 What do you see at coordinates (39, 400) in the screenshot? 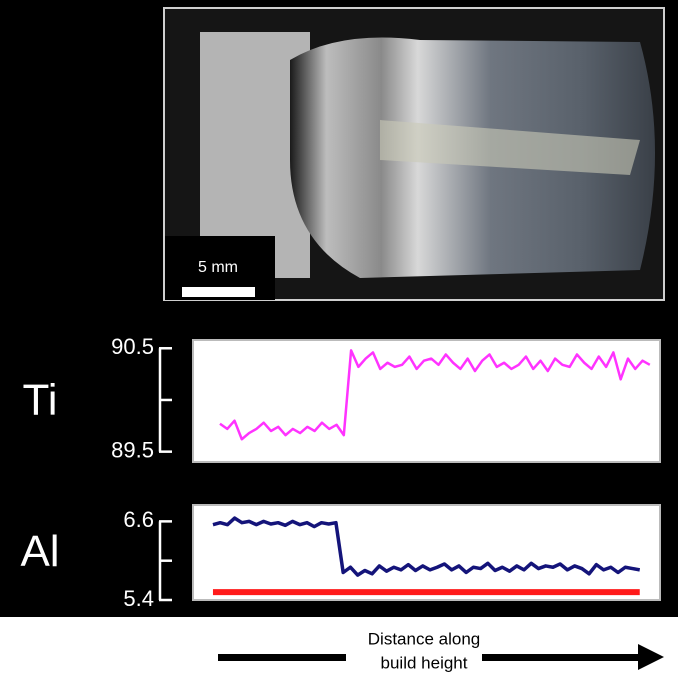
I see `y-axis-label: Ti` at bounding box center [39, 400].